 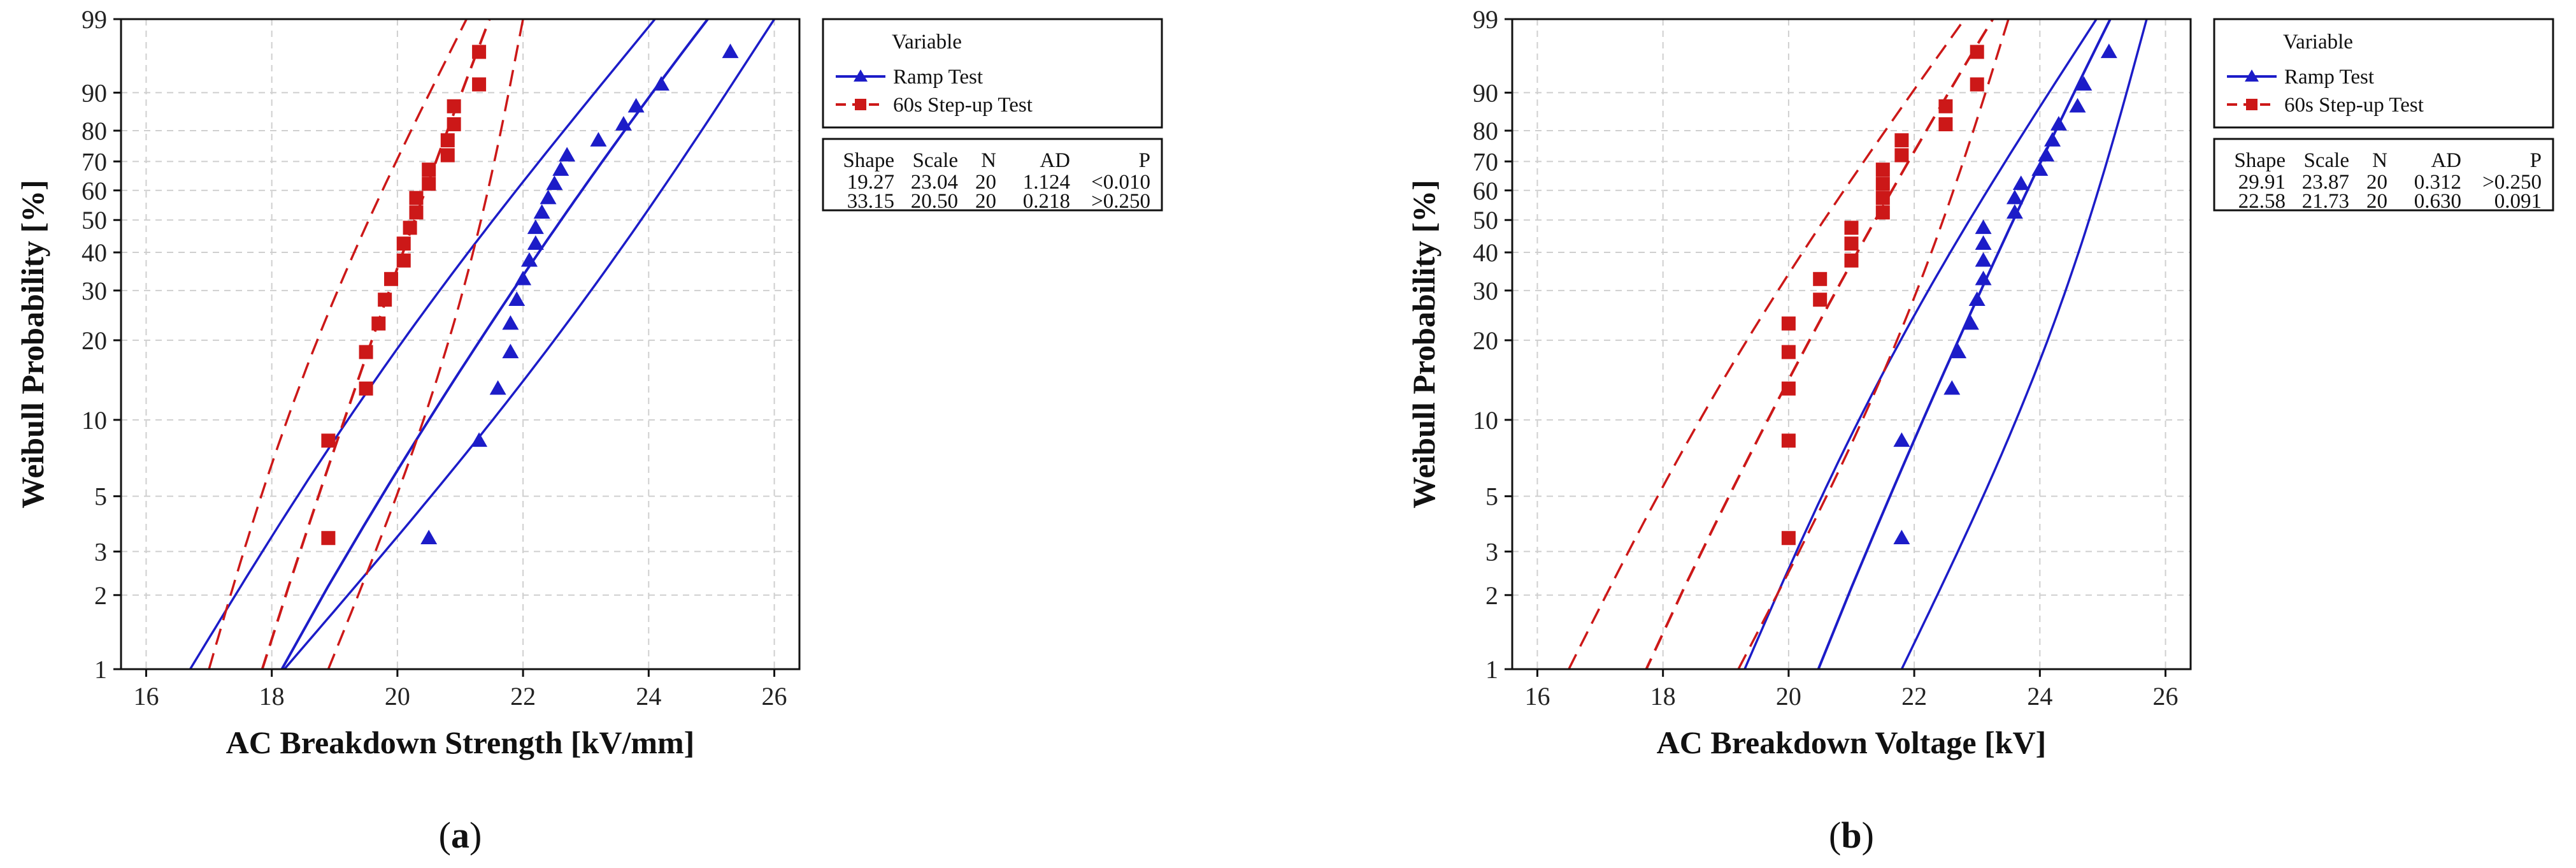 I want to click on table-cell: >0.250, so click(x=1120, y=201).